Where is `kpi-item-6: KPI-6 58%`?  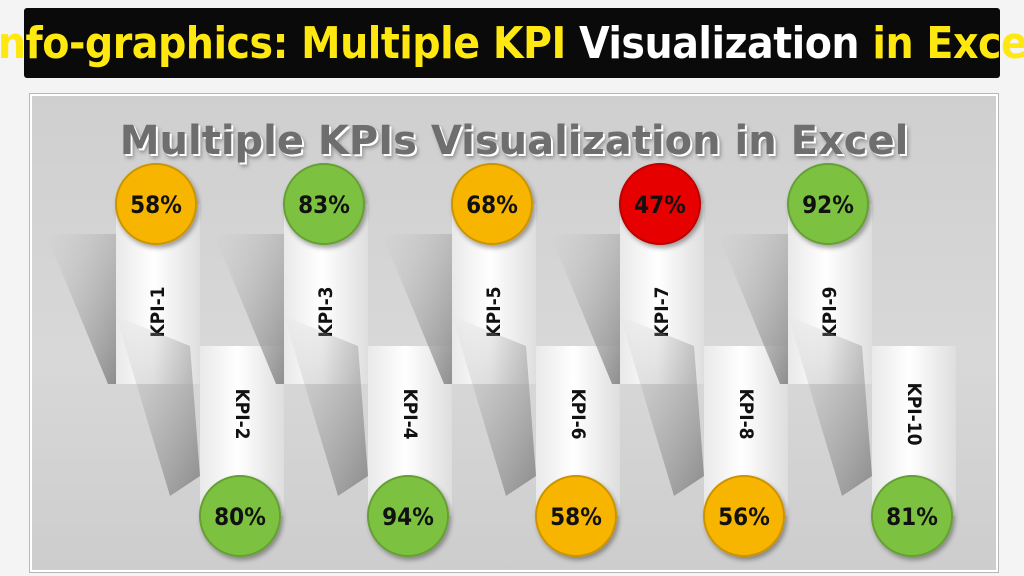 kpi-item-6: KPI-6 58% is located at coordinates (536, 436).